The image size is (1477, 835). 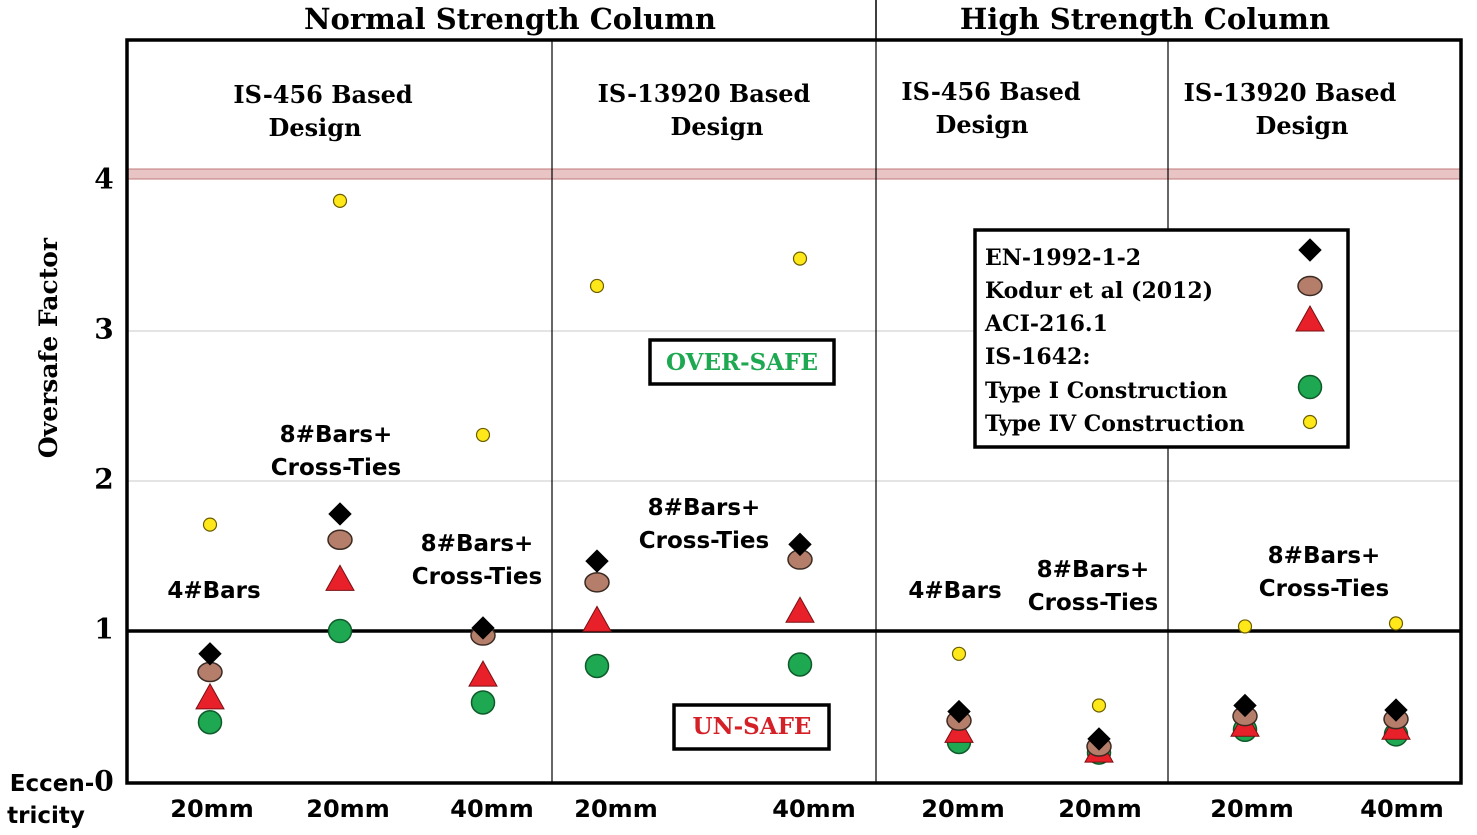 I want to click on oversafe-zone-box, so click(x=742, y=362).